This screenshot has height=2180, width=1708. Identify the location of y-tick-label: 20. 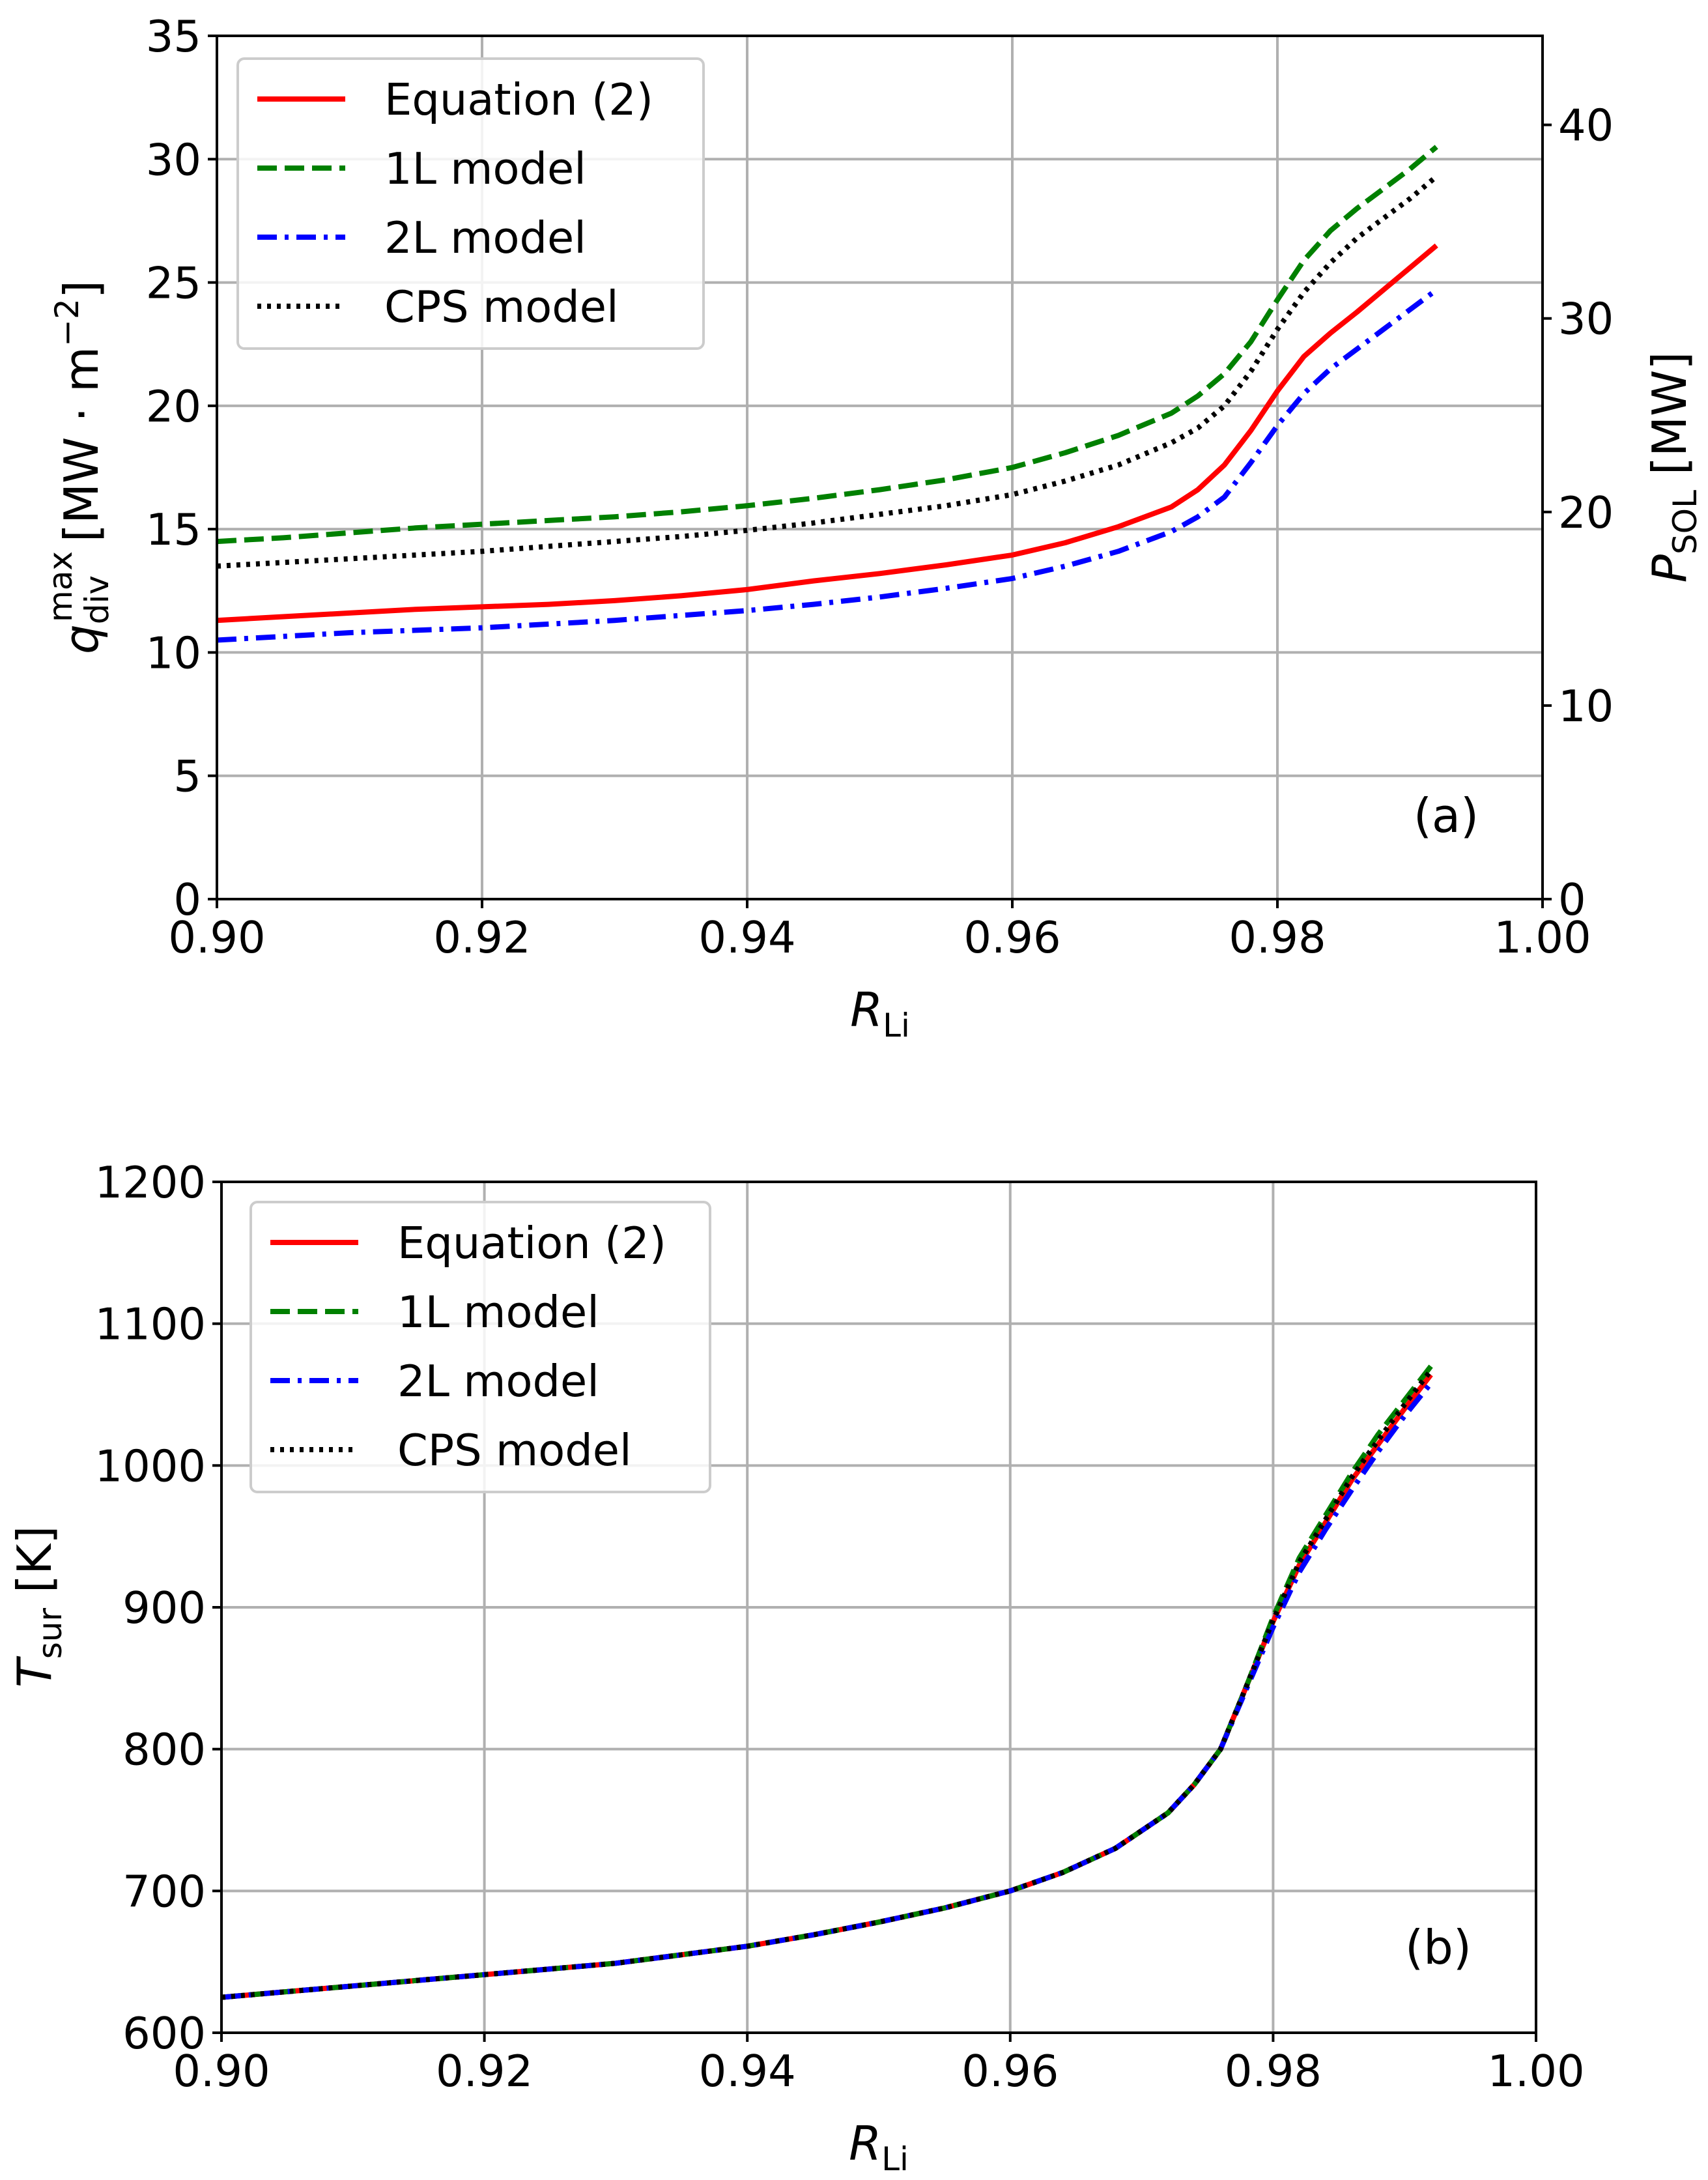
(173, 406).